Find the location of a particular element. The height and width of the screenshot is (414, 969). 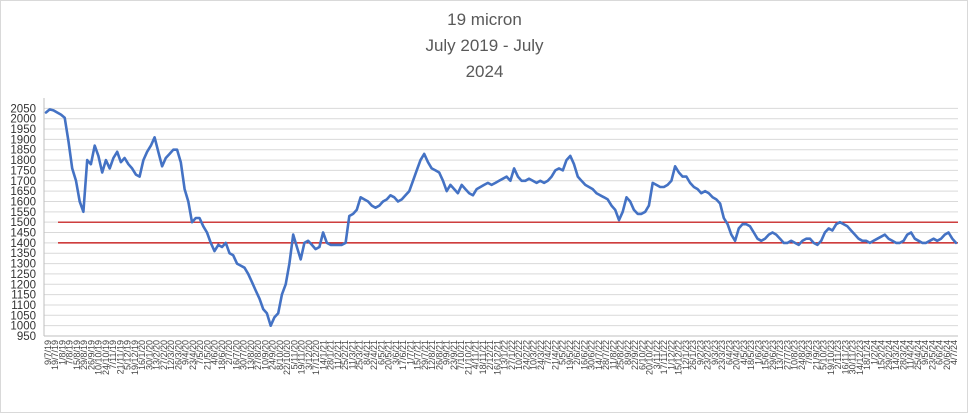

y-tick-label: 1300 is located at coordinates (23, 265).